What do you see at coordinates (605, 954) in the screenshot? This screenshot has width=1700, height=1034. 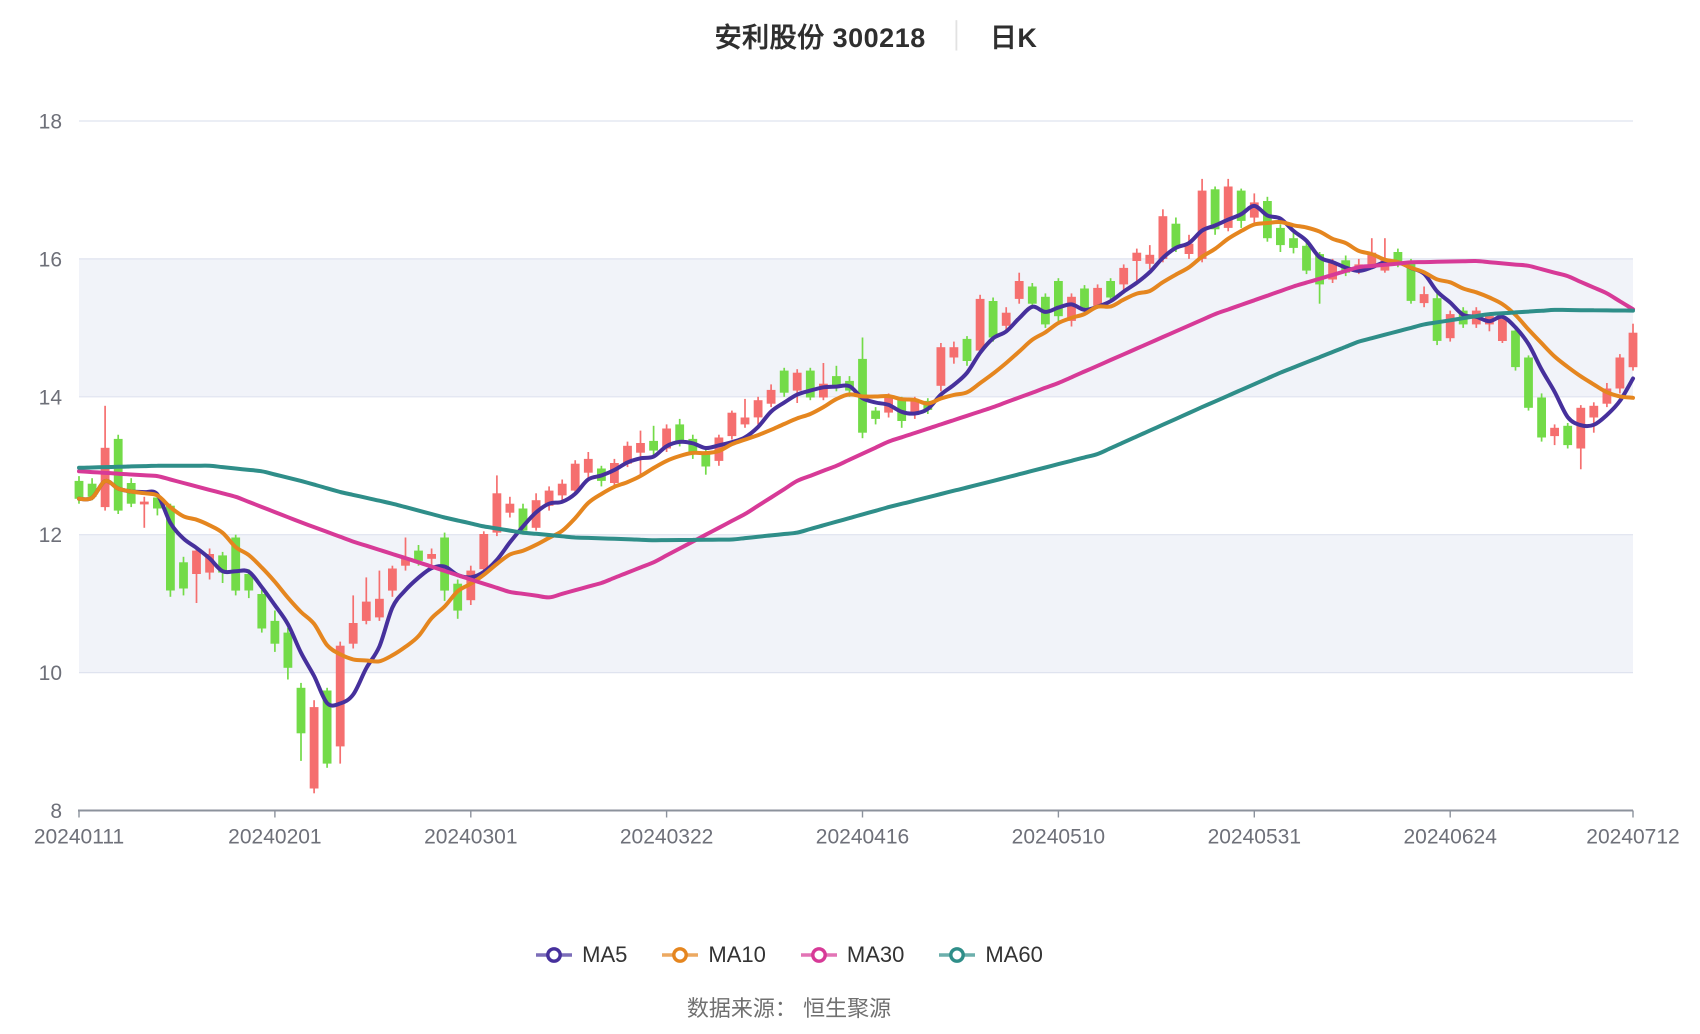 I see `legend-label: MA5` at bounding box center [605, 954].